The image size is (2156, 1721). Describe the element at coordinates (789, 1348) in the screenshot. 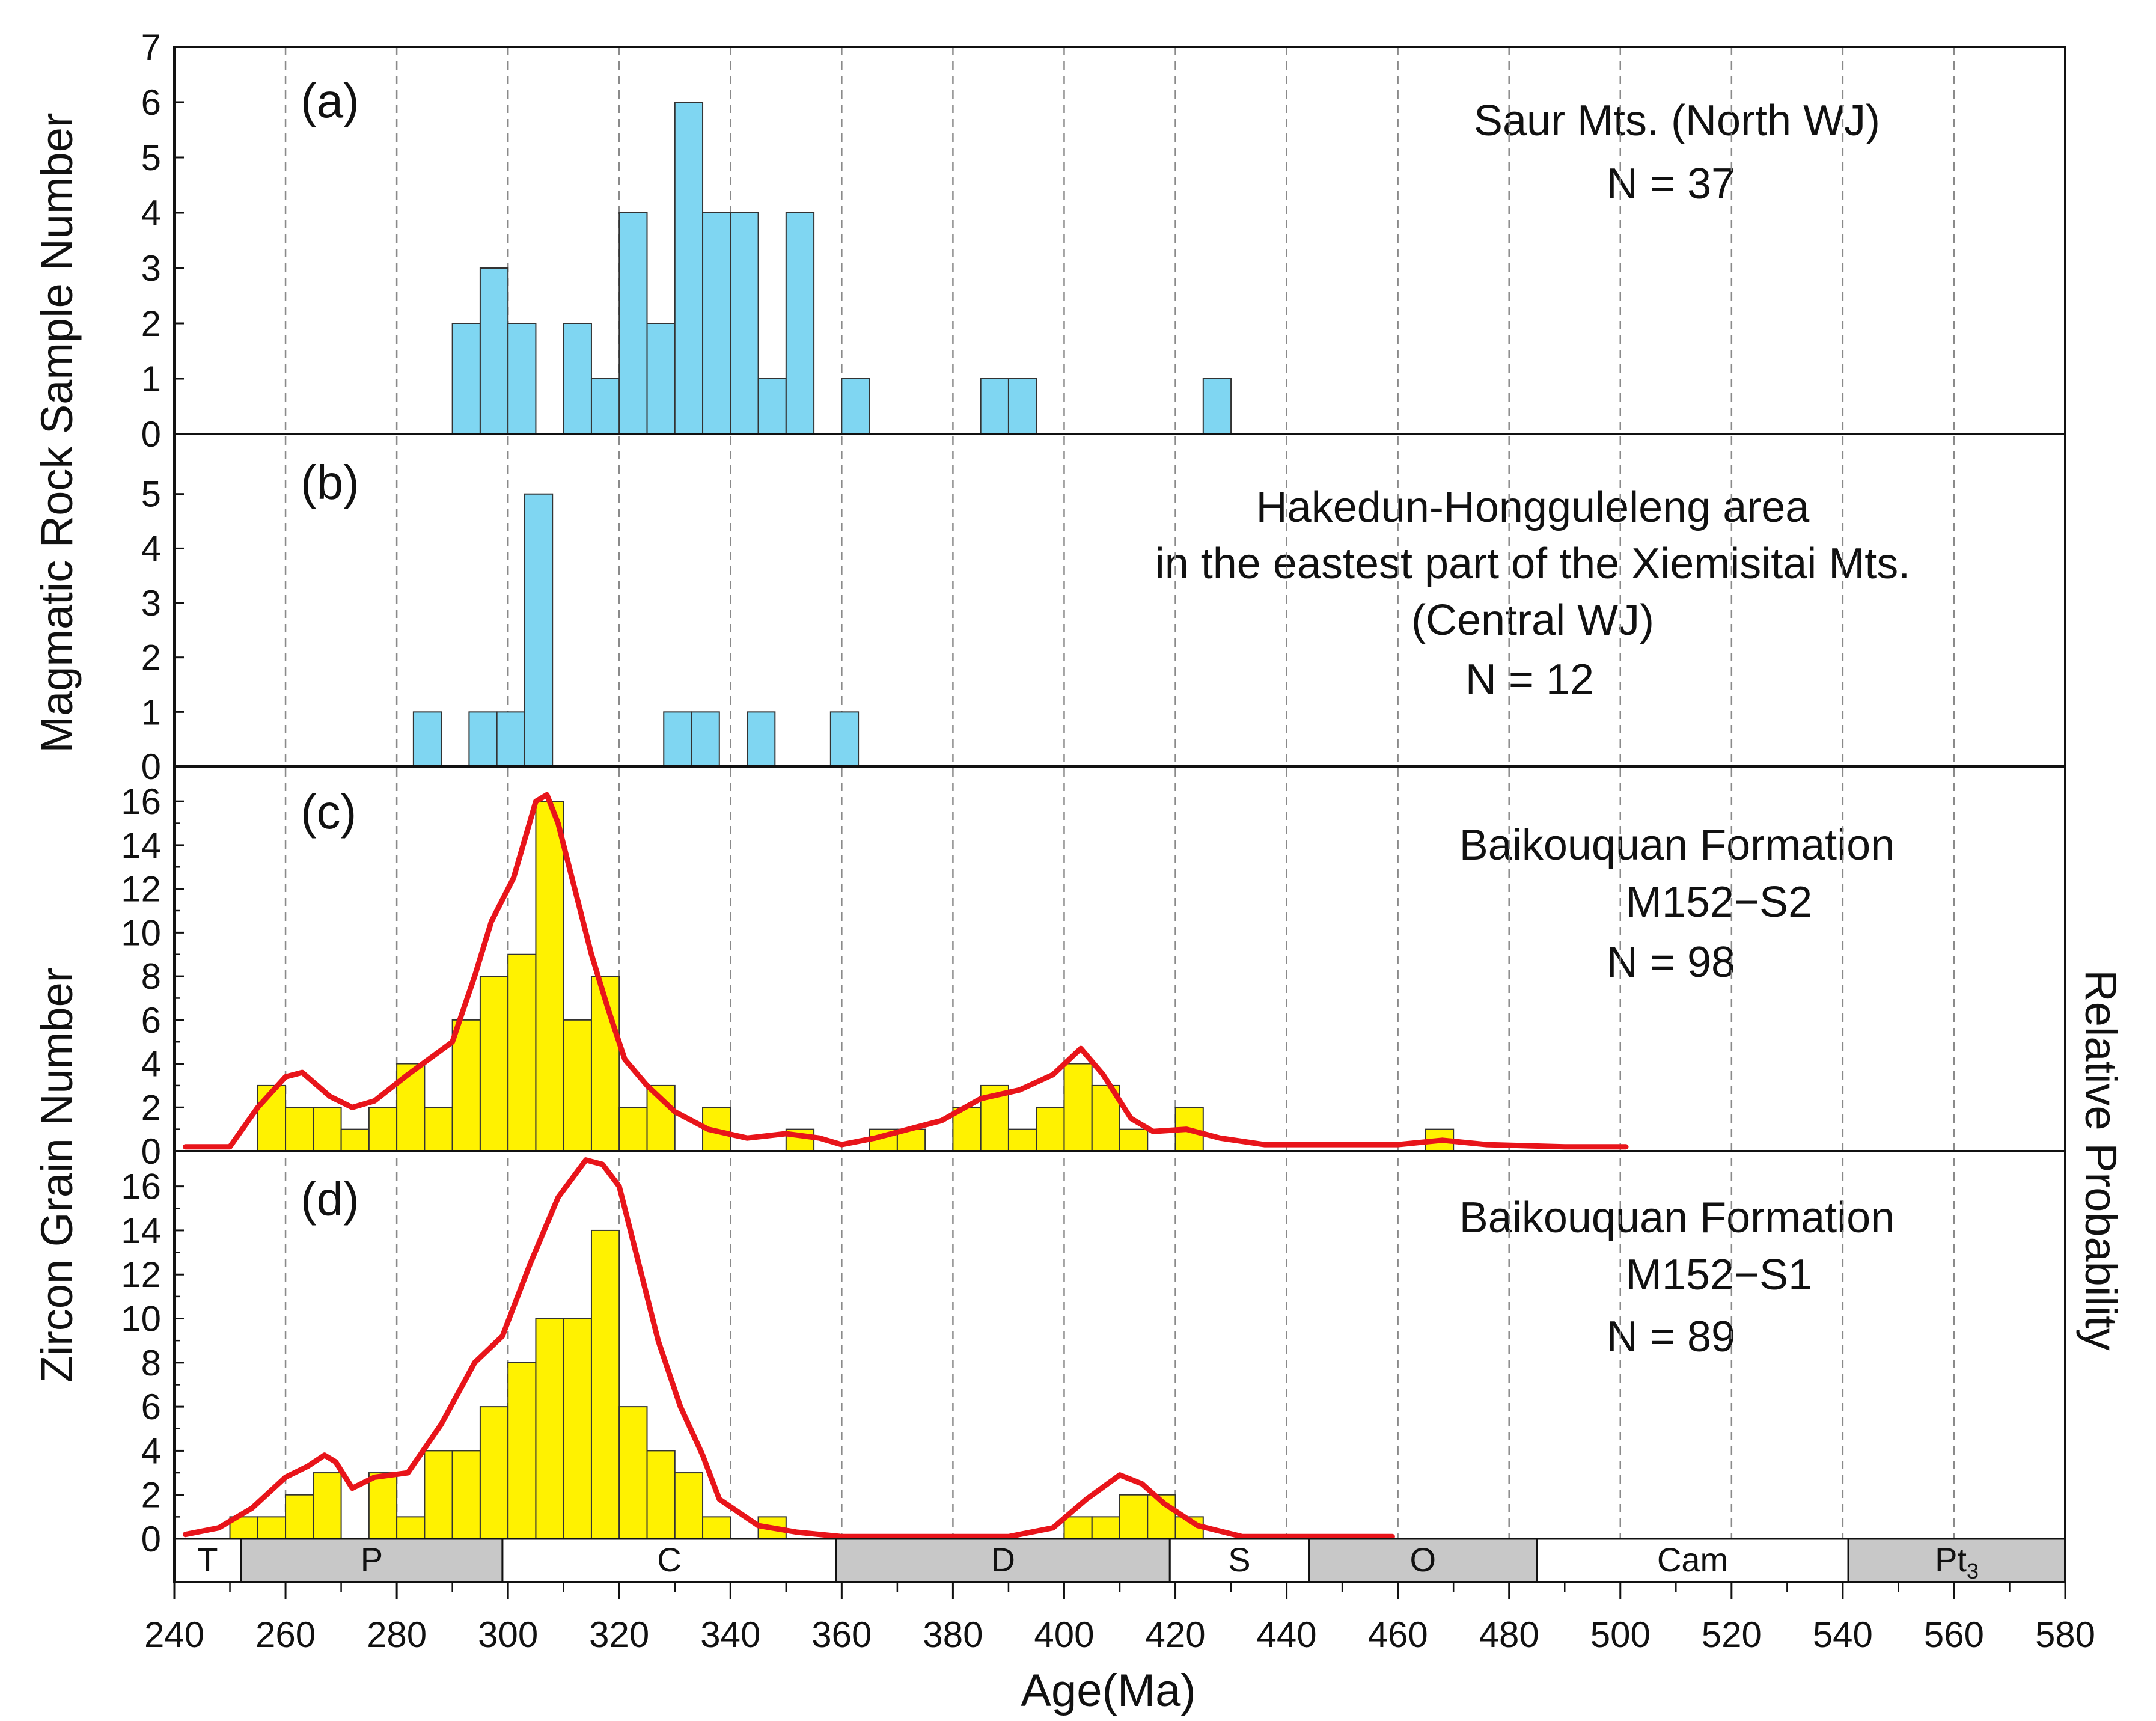

I see `probability-curve-panel4` at that location.